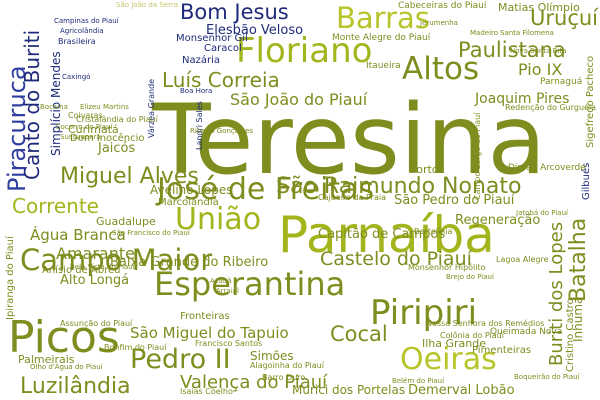 This screenshot has height=400, width=600. What do you see at coordinates (10, 278) in the screenshot?
I see `word: Ipiranga do Piauí` at bounding box center [10, 278].